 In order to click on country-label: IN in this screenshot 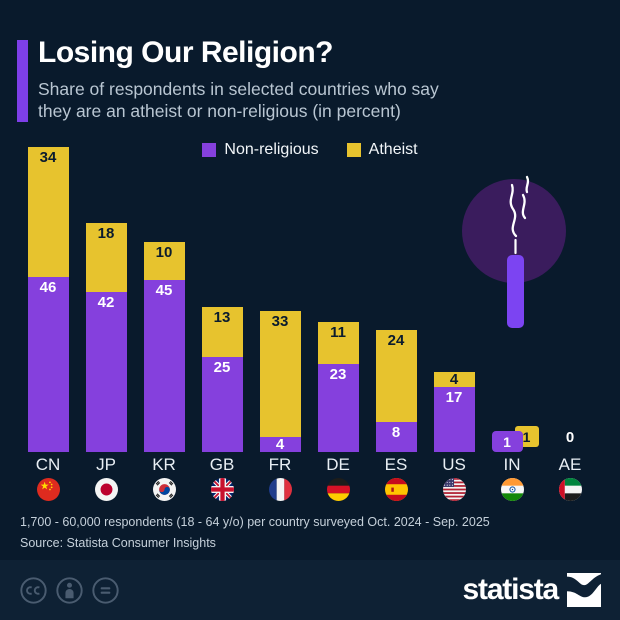, I will do `click(512, 464)`.